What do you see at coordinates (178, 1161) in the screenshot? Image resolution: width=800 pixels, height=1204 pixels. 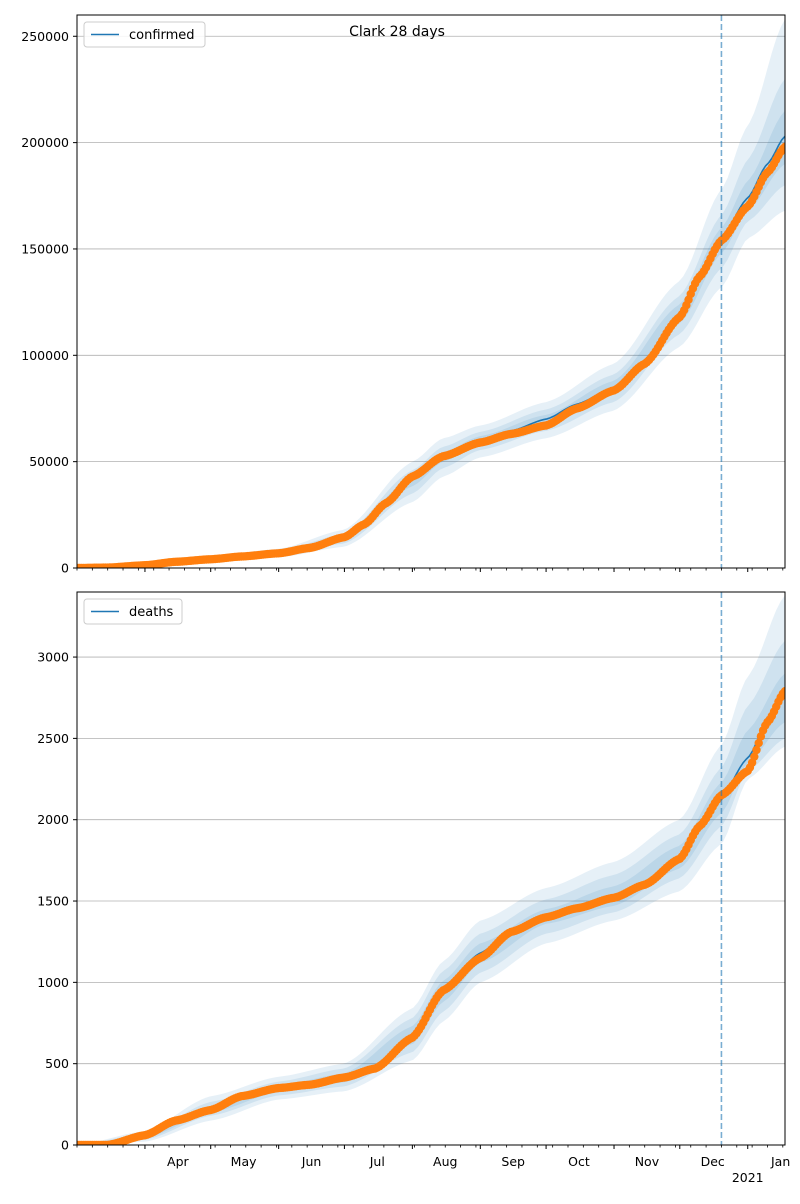 I see `x-tick-label: Apr` at bounding box center [178, 1161].